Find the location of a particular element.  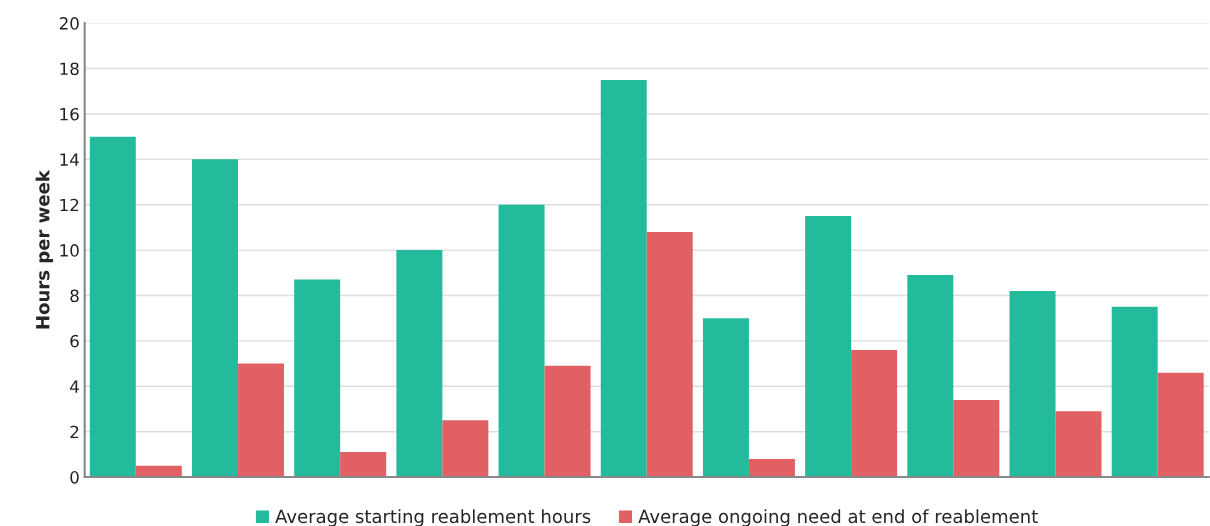

y-tick-label: 16 is located at coordinates (69, 114).